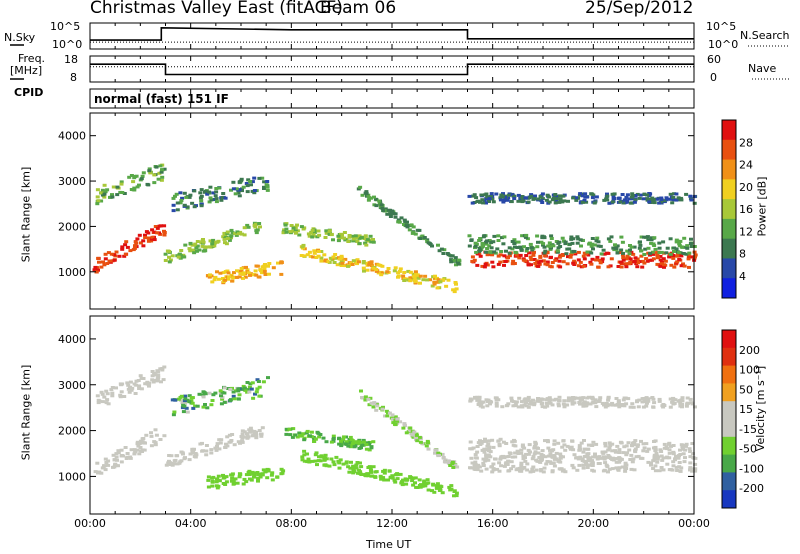 The image size is (800, 554). What do you see at coordinates (749, 370) in the screenshot?
I see `velocity-colorbar-tick: 100` at bounding box center [749, 370].